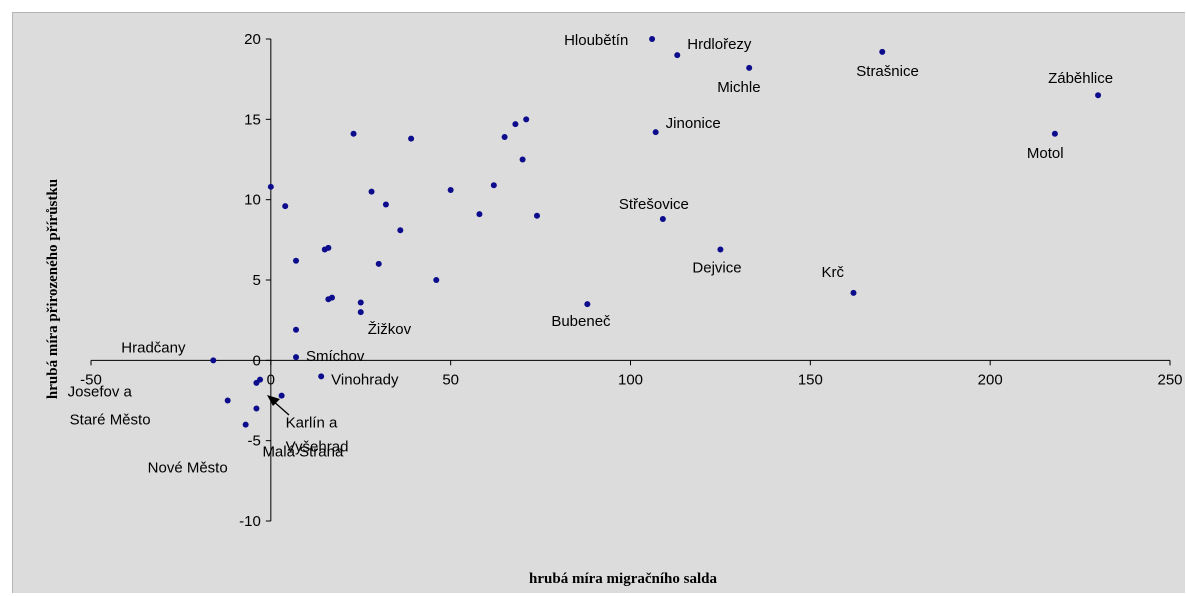 The width and height of the screenshot is (1186, 596). I want to click on x-tick-label: -50, so click(91, 379).